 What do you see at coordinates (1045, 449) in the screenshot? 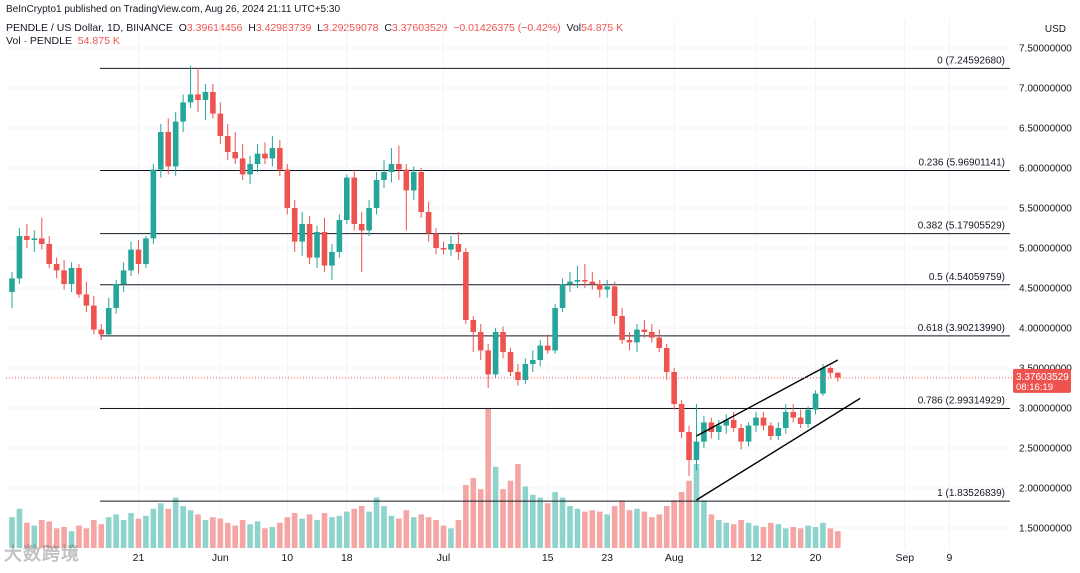
I see `price-tick-label: 2.50000000` at bounding box center [1045, 449].